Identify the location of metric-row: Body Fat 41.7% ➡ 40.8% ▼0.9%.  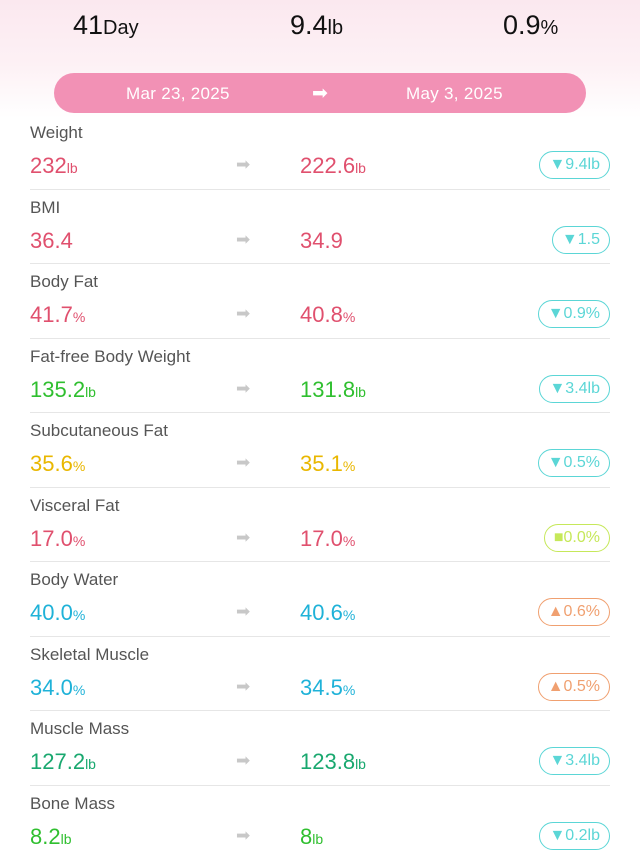
(320, 301).